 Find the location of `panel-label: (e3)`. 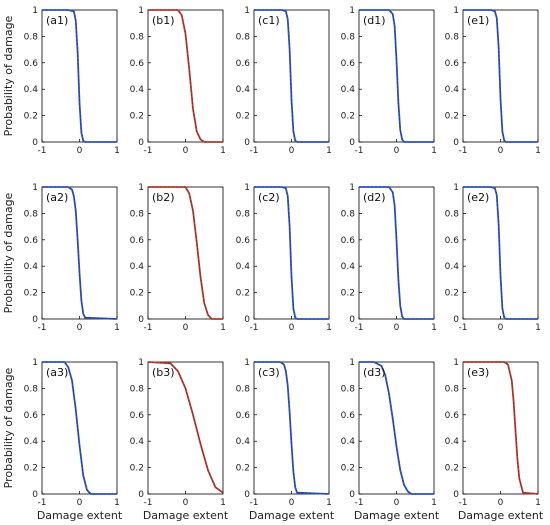

panel-label: (e3) is located at coordinates (478, 372).